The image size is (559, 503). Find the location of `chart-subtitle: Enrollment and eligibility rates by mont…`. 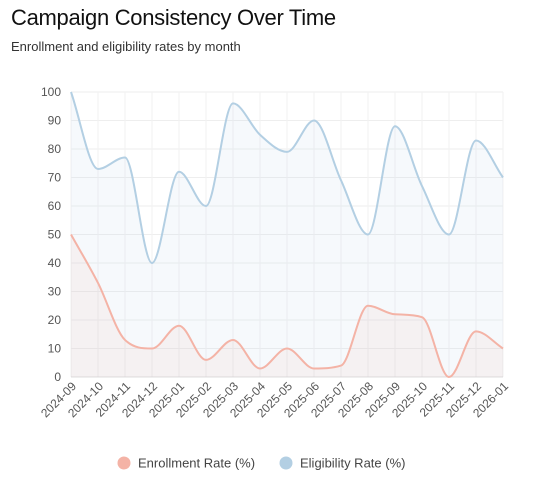

chart-subtitle: Enrollment and eligibility rates by mont… is located at coordinates (126, 46).